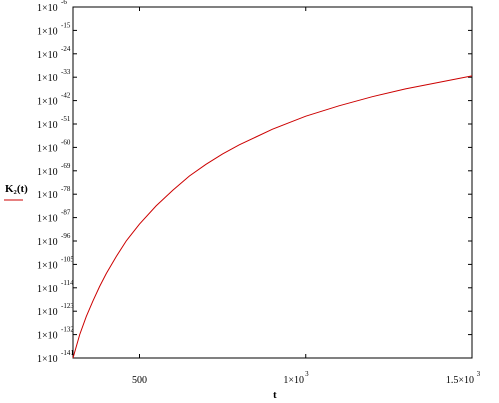 This screenshot has width=499, height=403. I want to click on y-tick-exponent: -105, so click(67, 259).